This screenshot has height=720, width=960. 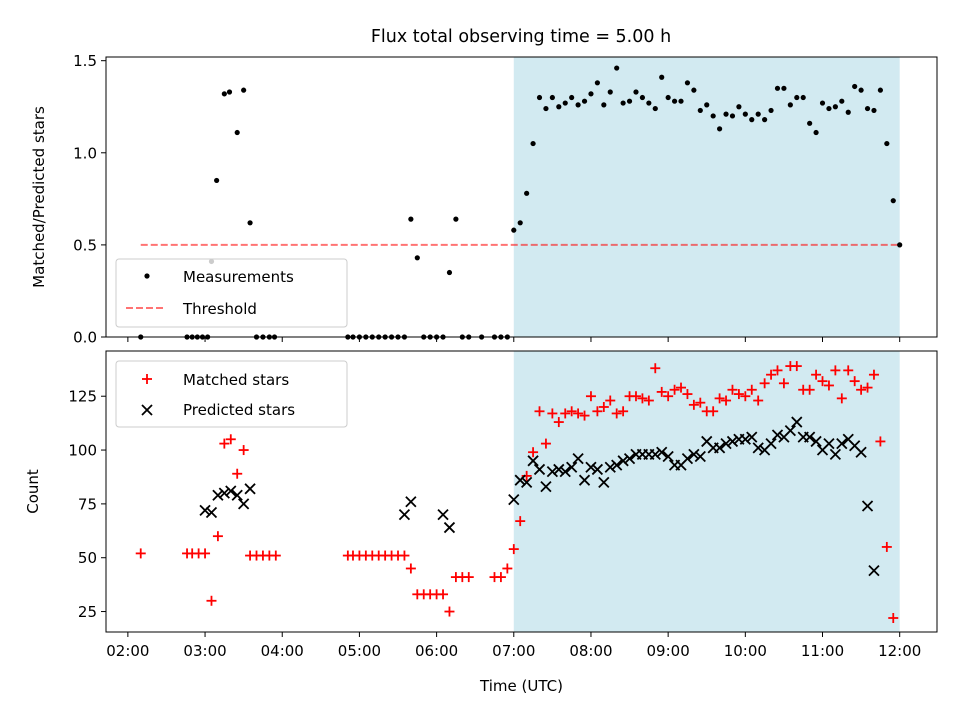 I want to click on legend-label-matched-stars: Matched stars, so click(x=236, y=380).